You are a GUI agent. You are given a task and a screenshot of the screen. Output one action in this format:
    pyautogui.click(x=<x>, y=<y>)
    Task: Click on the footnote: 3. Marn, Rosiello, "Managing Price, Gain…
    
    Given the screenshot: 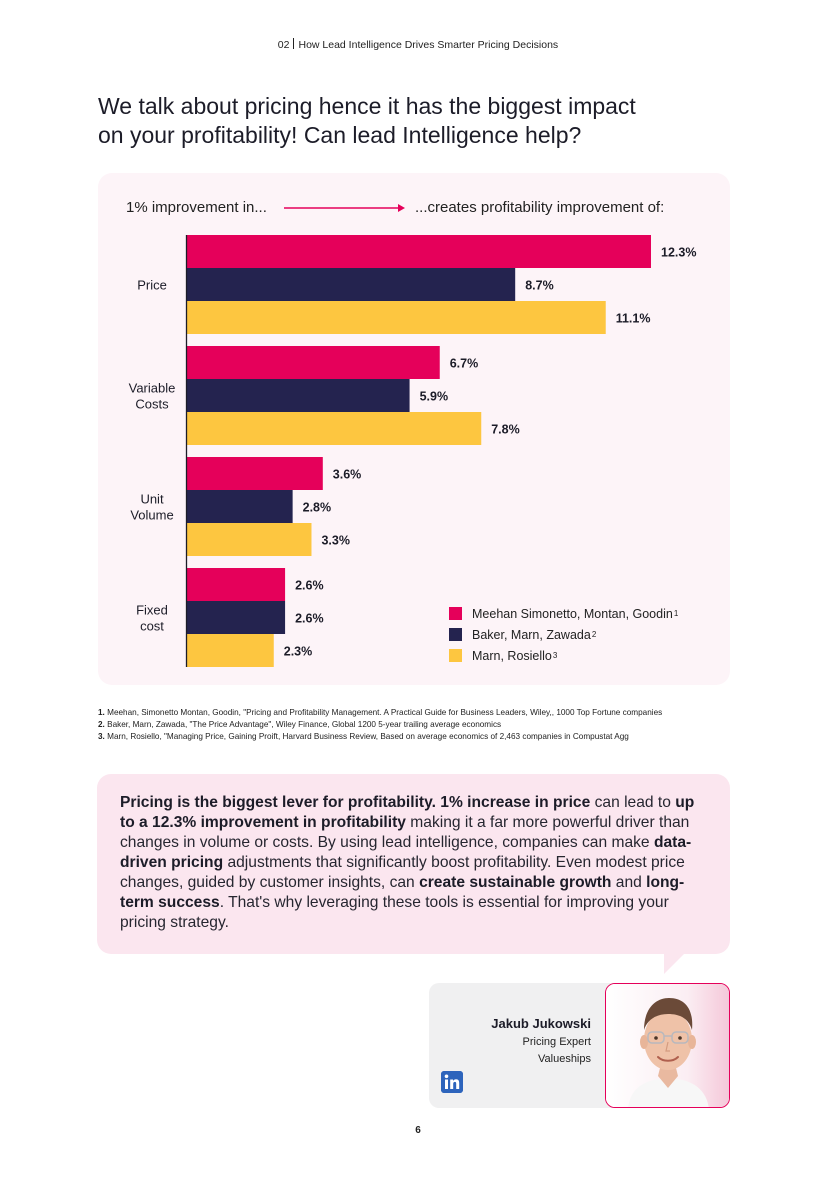 What is the action you would take?
    pyautogui.click(x=363, y=736)
    